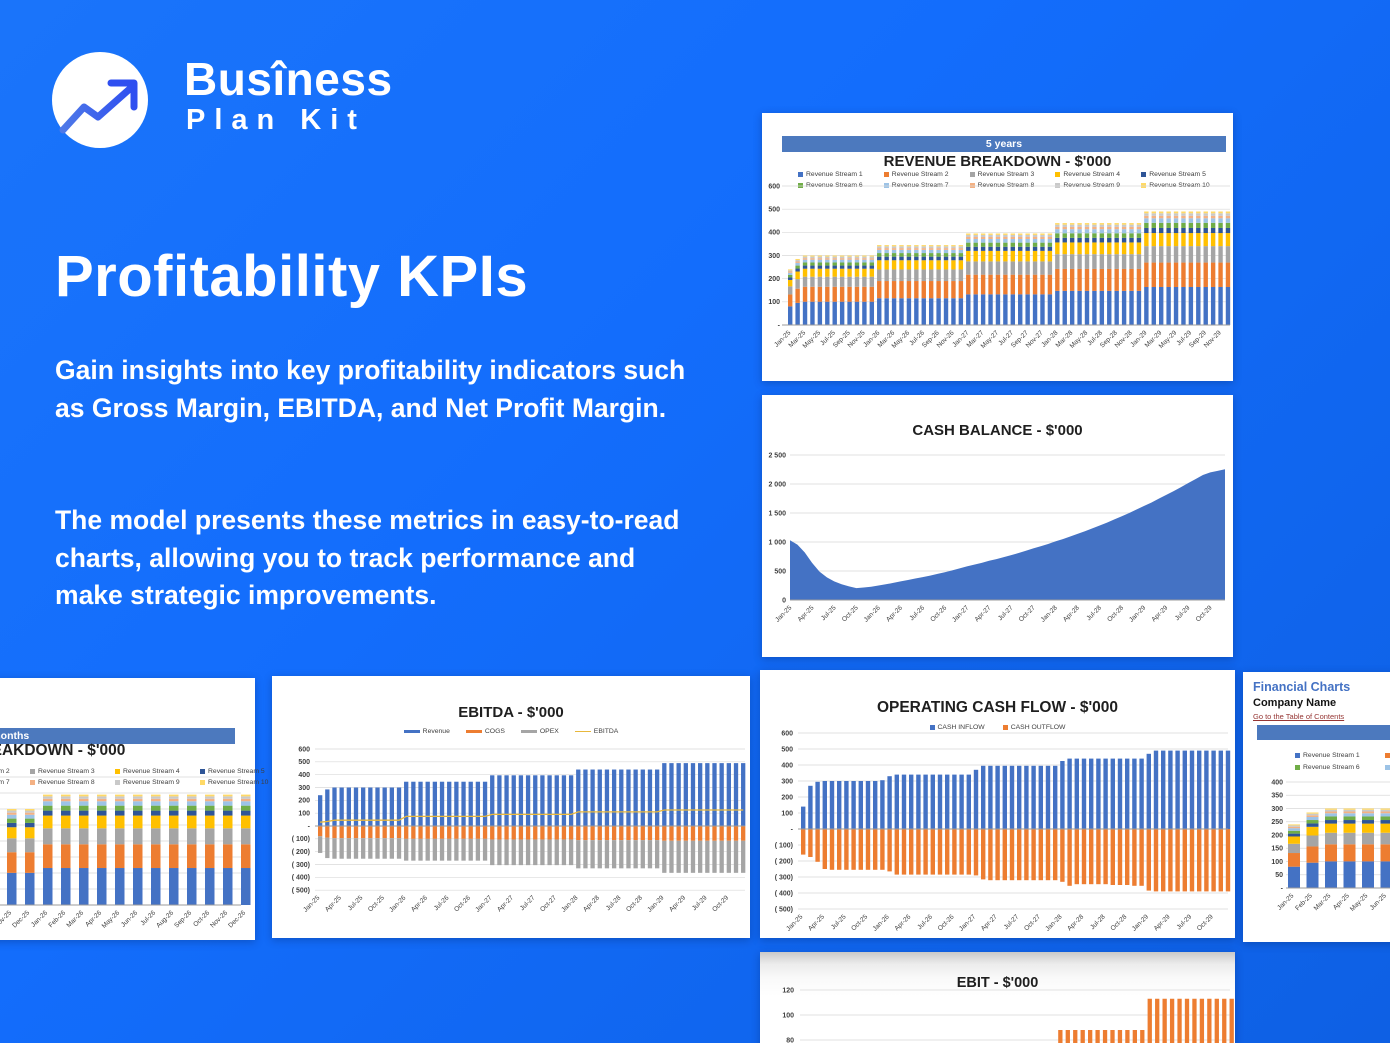  What do you see at coordinates (1323, 732) in the screenshot?
I see `sheet-header-bar` at bounding box center [1323, 732].